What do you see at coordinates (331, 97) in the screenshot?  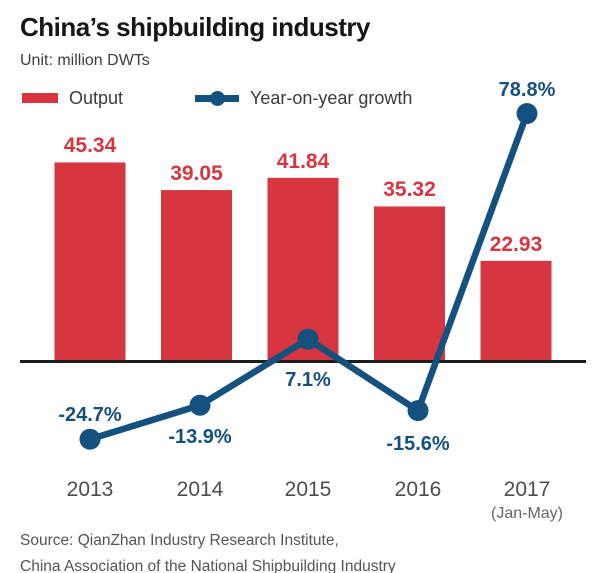 I see `legend-label-growth: Year-on-year growth` at bounding box center [331, 97].